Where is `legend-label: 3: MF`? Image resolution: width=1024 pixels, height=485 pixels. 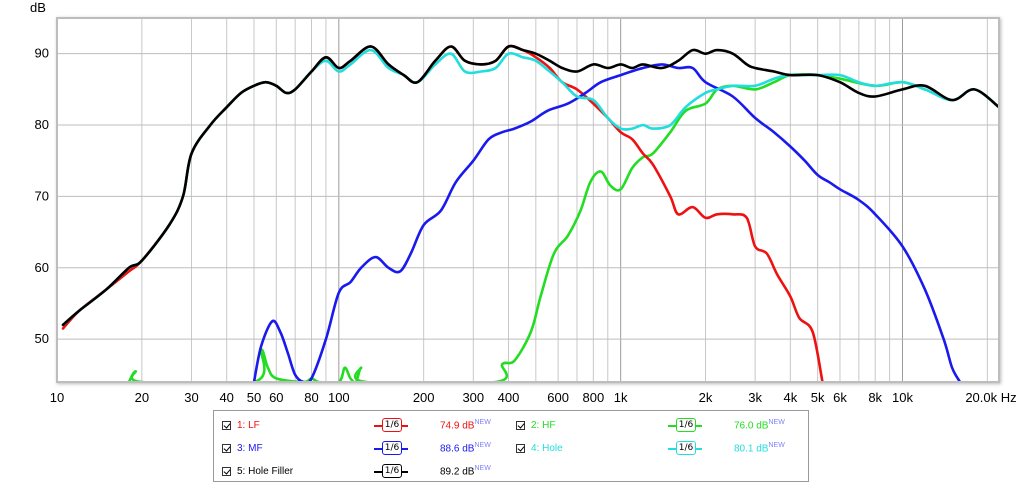 legend-label: 3: MF is located at coordinates (250, 448).